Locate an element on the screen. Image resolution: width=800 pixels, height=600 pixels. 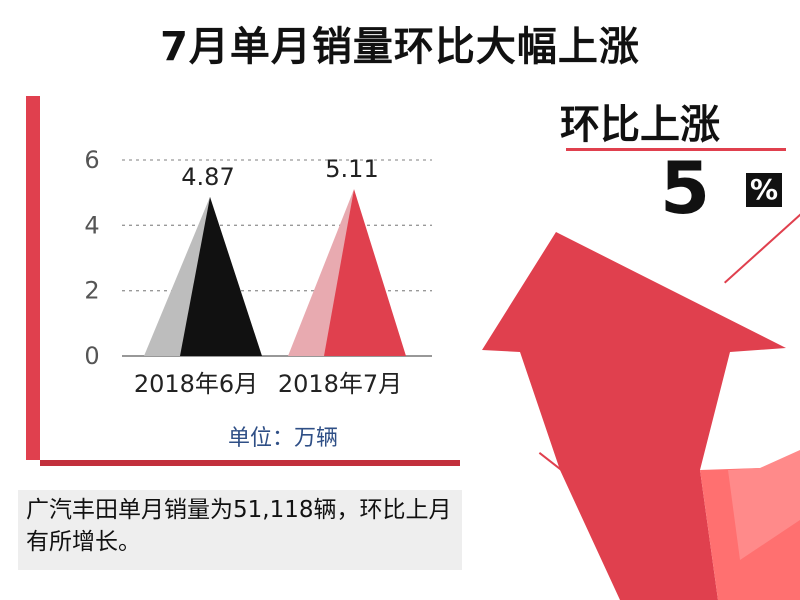
arrow-tail is located at coordinates (764, 505).